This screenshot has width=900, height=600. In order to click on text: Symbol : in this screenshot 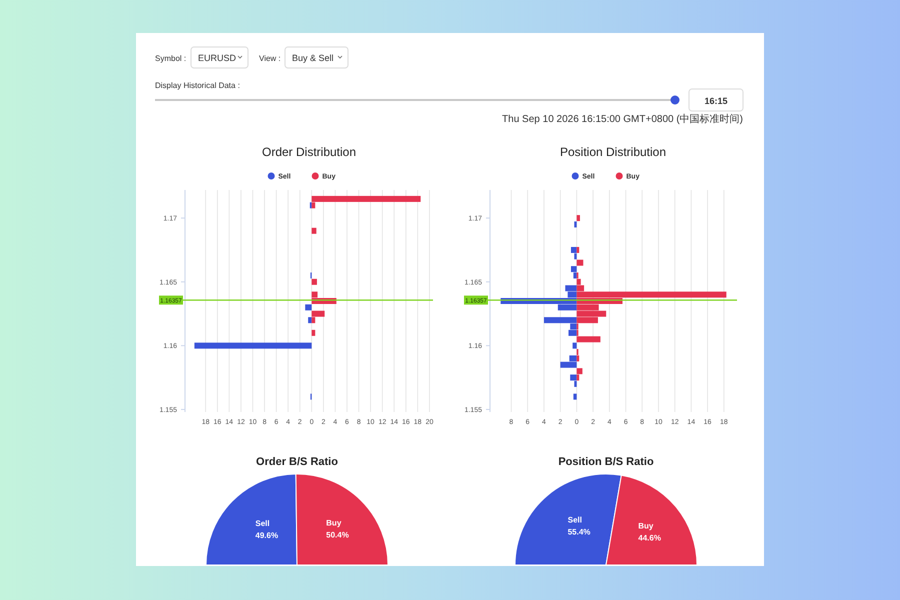, I will do `click(170, 58)`.